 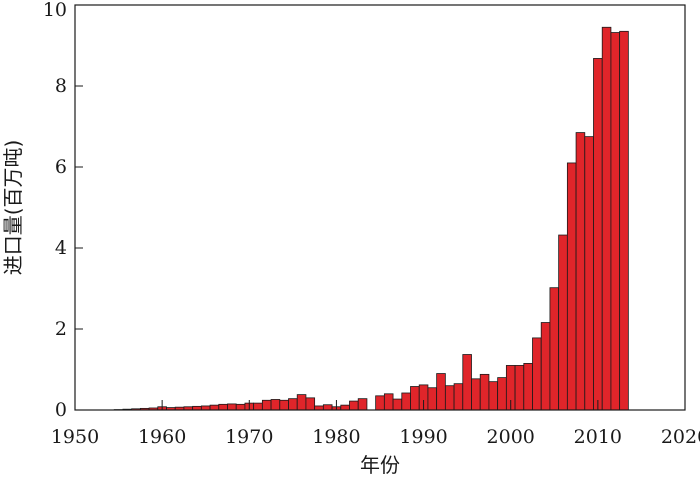 I want to click on y-tick-label-6: 6, so click(x=61, y=167).